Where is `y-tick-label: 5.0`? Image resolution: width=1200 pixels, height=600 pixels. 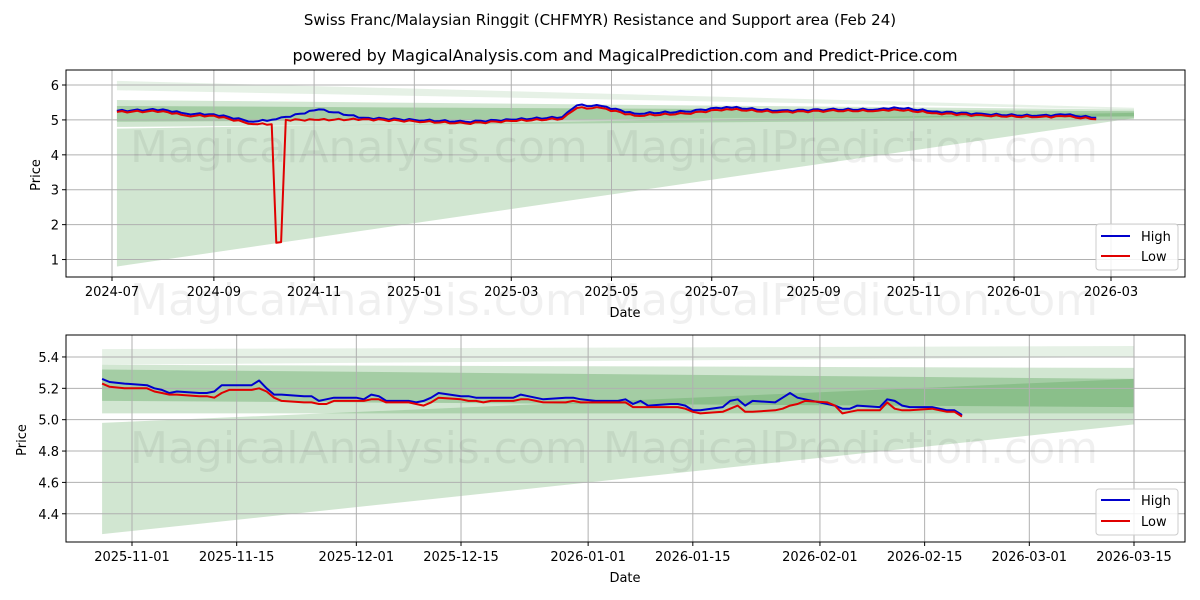
y-tick-label: 5.0 is located at coordinates (48, 421).